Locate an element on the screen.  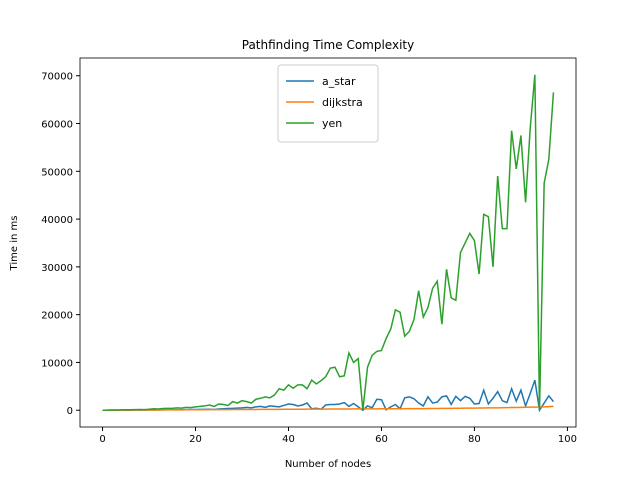
y-tick-label: 60000 is located at coordinates (57, 125).